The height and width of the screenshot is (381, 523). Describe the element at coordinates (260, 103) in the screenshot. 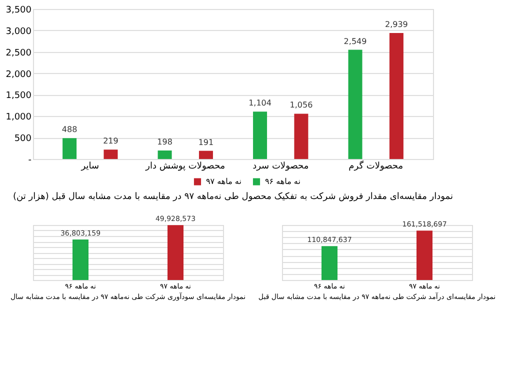

I see `data-label: 1,104` at that location.